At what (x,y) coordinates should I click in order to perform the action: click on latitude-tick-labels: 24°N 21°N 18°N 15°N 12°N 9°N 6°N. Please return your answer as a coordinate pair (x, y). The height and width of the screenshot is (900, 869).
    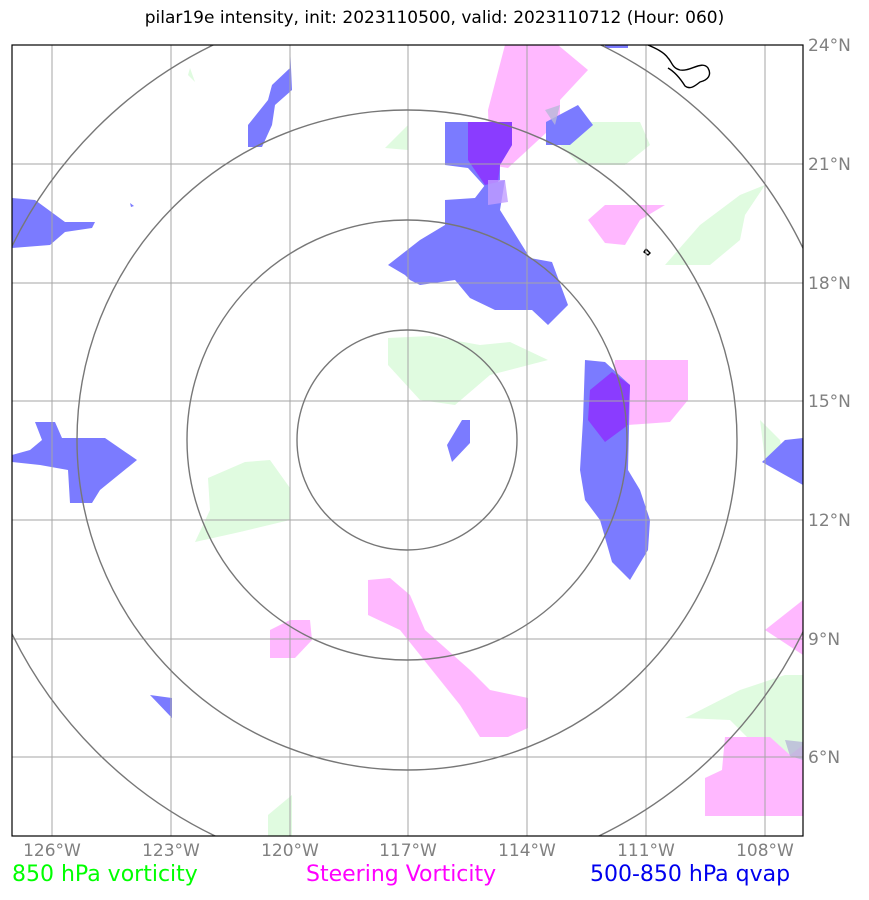
    Looking at the image, I should click on (829, 402).